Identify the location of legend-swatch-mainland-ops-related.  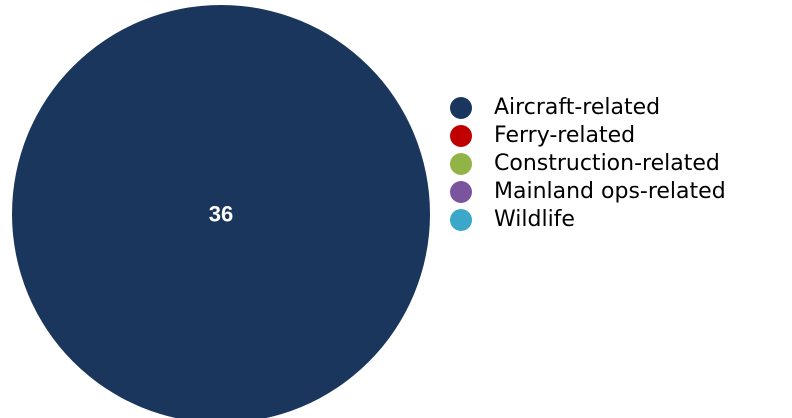
(461, 192).